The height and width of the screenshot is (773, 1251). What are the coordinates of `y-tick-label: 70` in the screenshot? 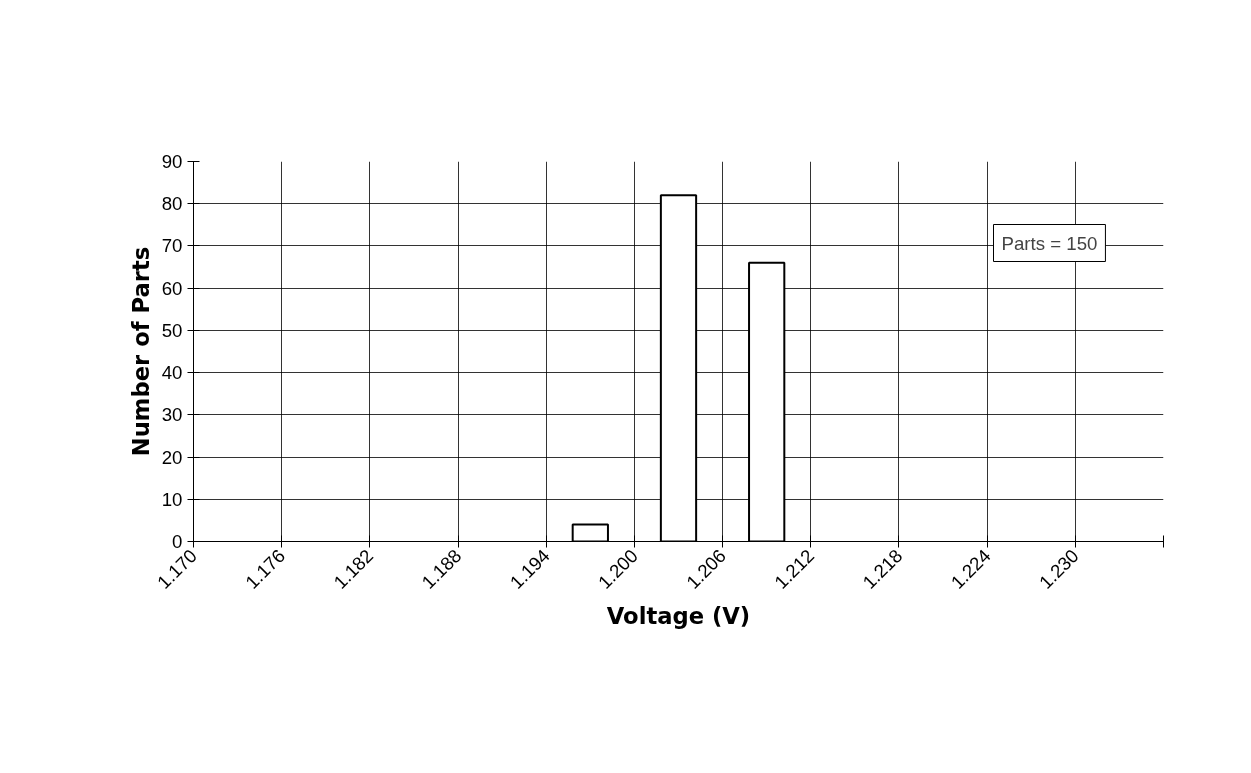 It's located at (172, 246).